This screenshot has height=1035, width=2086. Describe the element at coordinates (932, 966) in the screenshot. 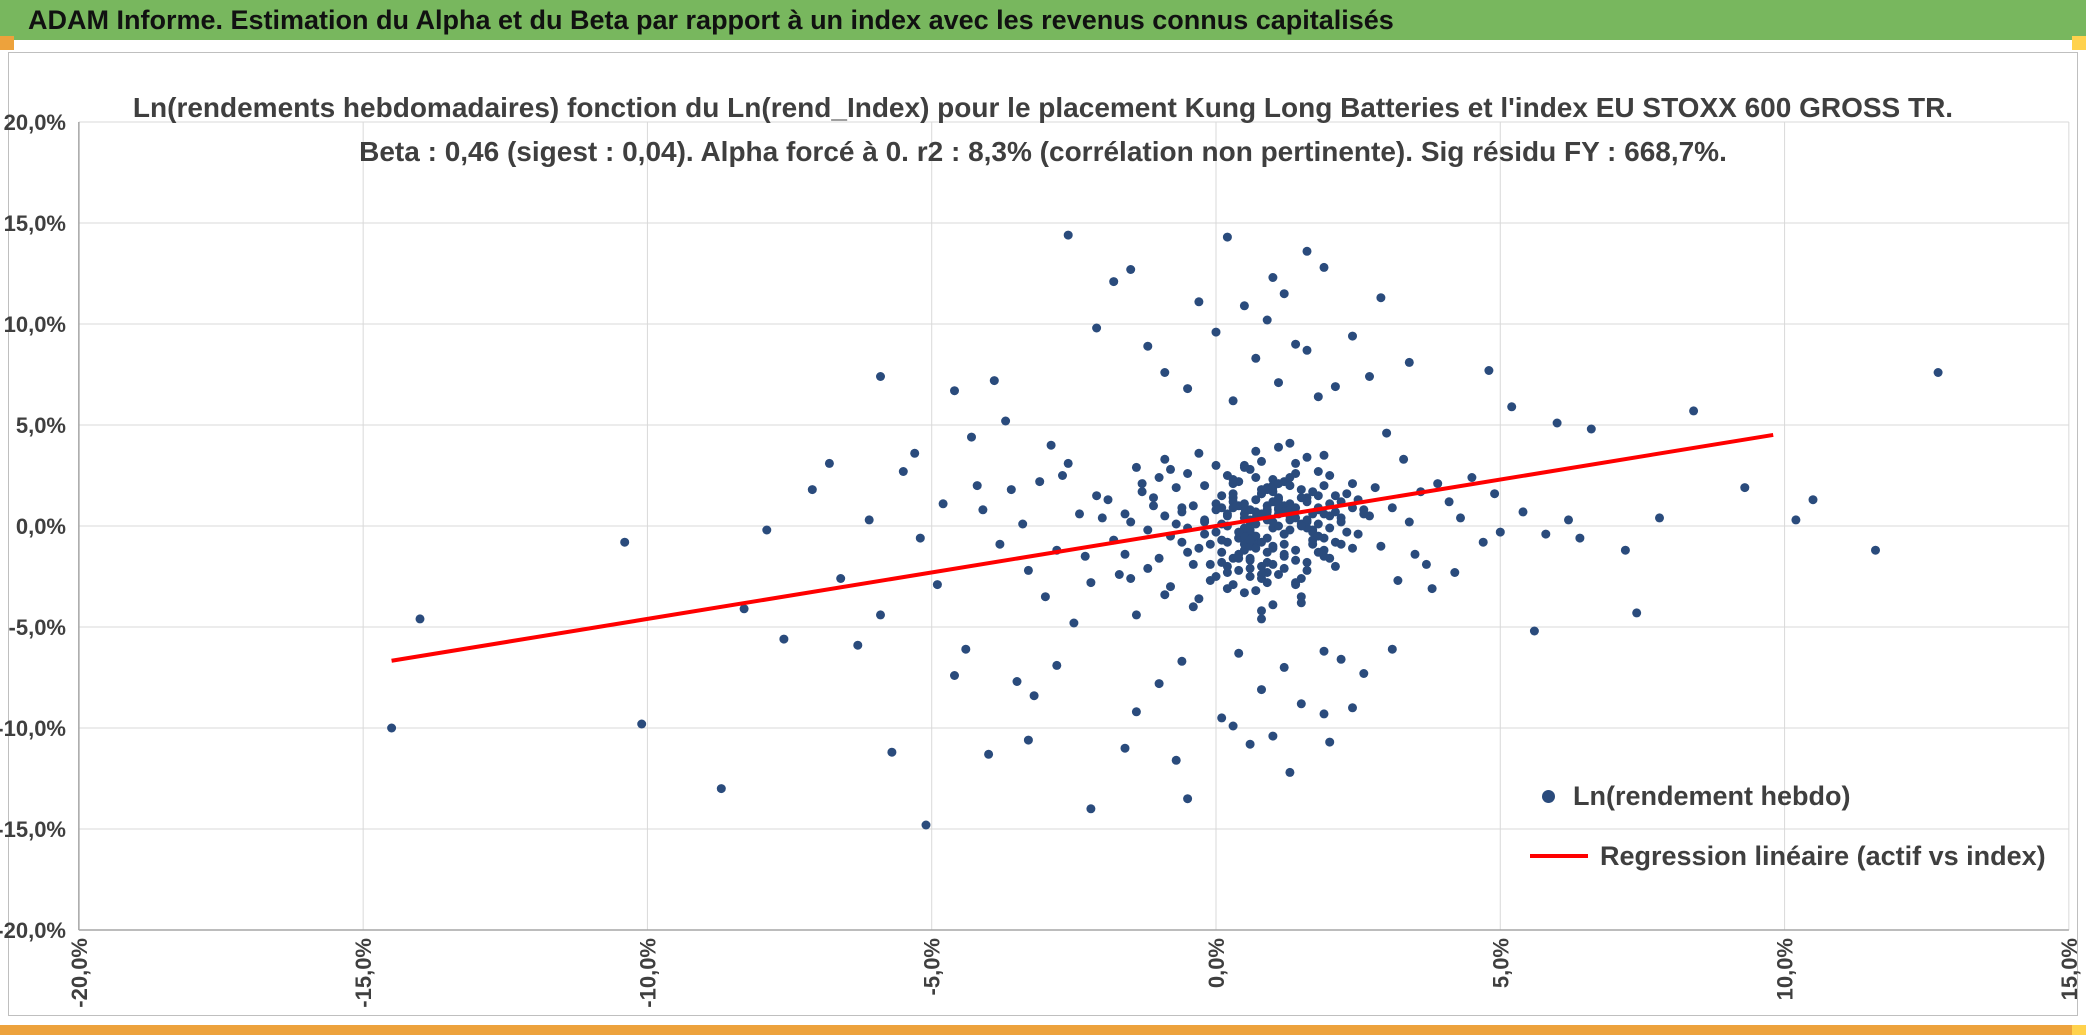

I see `x-axis-tick-label: -5,0%` at that location.